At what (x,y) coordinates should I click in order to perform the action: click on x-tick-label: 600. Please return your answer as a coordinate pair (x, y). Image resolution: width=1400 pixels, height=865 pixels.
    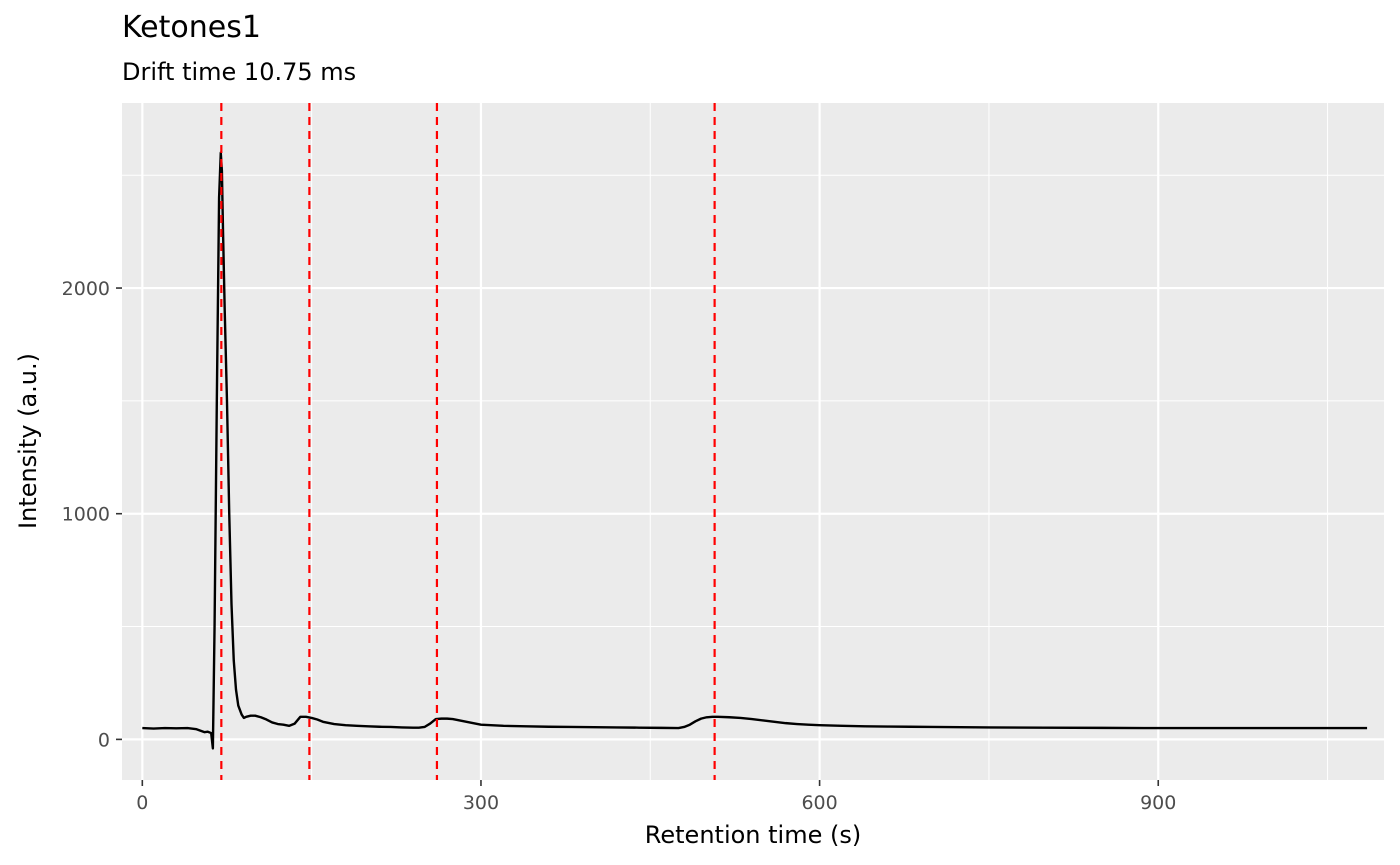
    Looking at the image, I should click on (819, 803).